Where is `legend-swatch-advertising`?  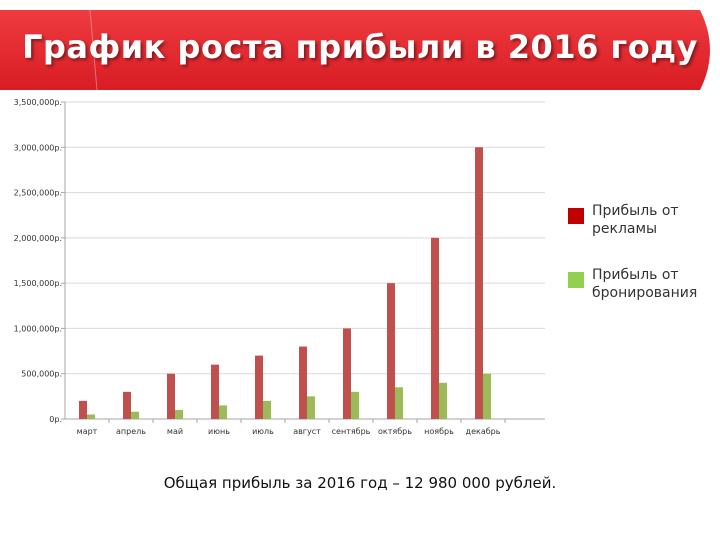 legend-swatch-advertising is located at coordinates (576, 216).